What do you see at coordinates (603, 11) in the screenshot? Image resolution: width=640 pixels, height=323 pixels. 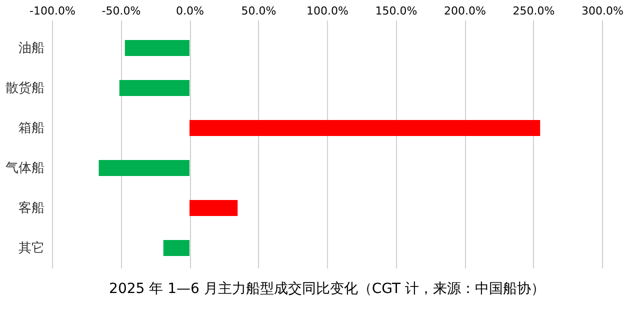 I see `x-tick-label: 300.0%` at bounding box center [603, 11].